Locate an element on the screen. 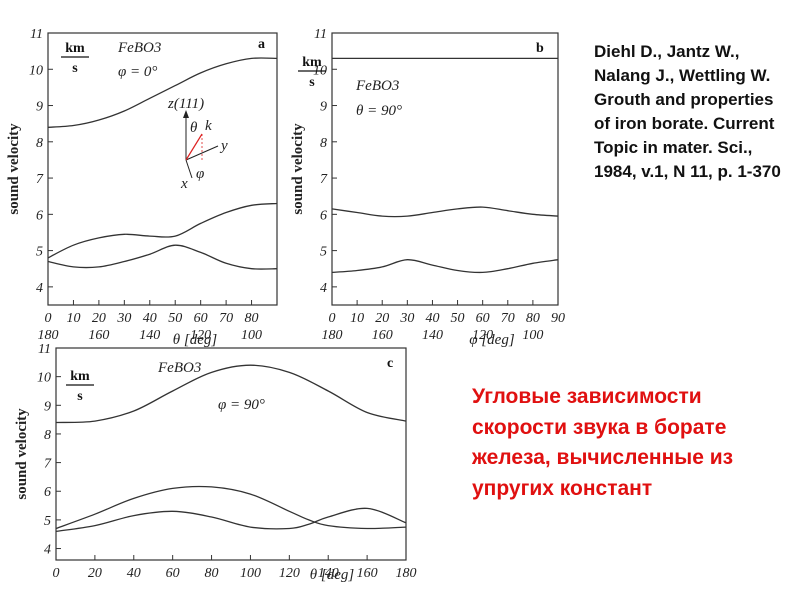 This screenshot has width=800, height=600. inset-z-label: z(111) is located at coordinates (185, 104).